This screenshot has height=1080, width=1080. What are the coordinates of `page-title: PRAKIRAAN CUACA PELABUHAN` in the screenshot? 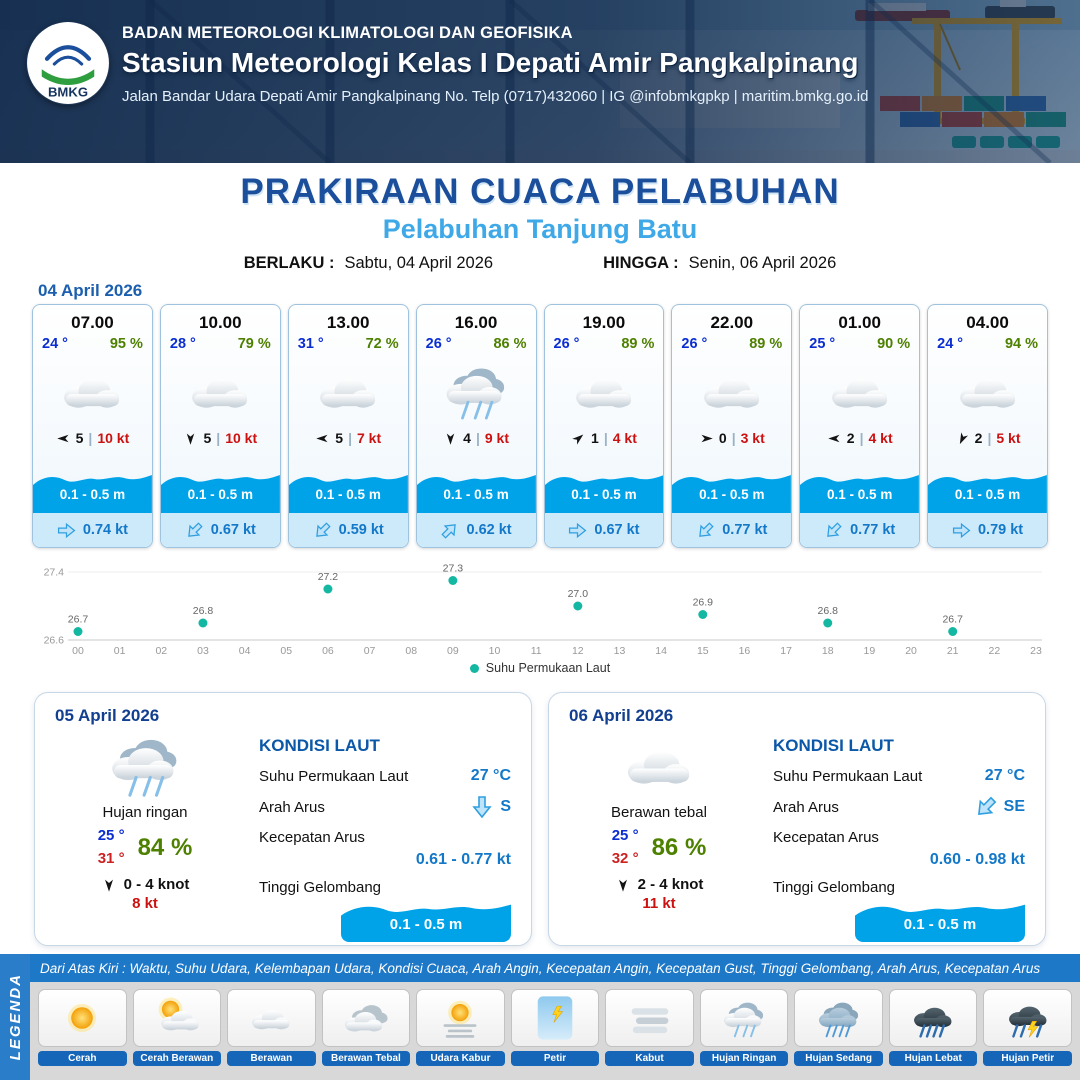 It's located at (540, 191).